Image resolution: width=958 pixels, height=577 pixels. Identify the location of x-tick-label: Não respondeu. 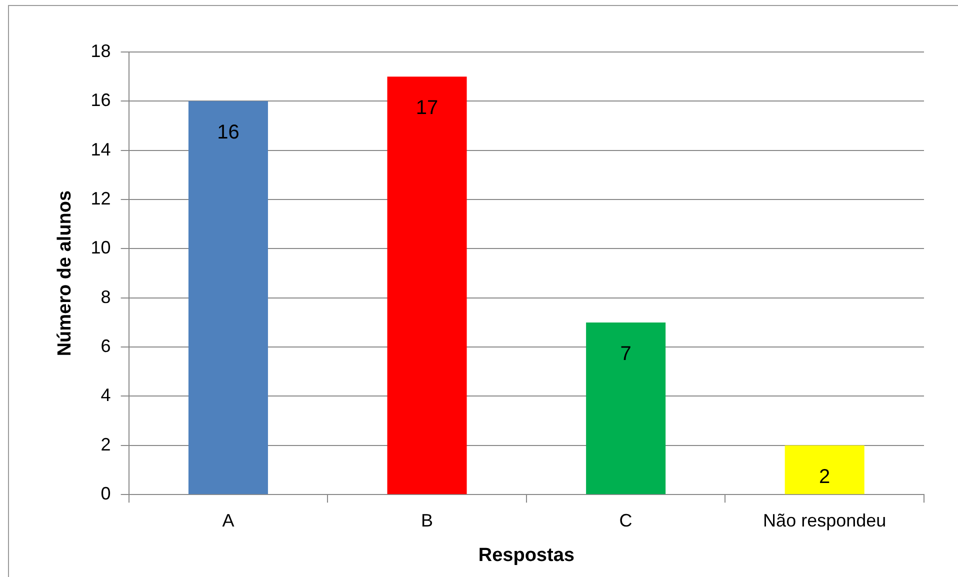
(824, 520).